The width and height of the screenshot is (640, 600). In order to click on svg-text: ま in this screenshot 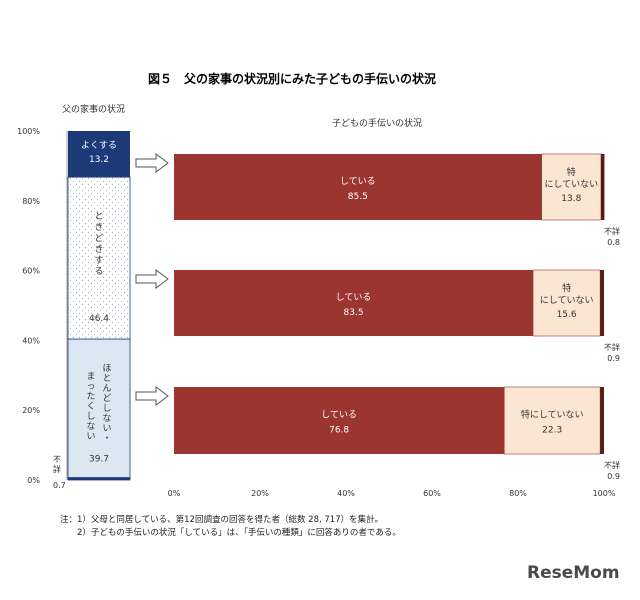, I will do `click(90, 376)`.